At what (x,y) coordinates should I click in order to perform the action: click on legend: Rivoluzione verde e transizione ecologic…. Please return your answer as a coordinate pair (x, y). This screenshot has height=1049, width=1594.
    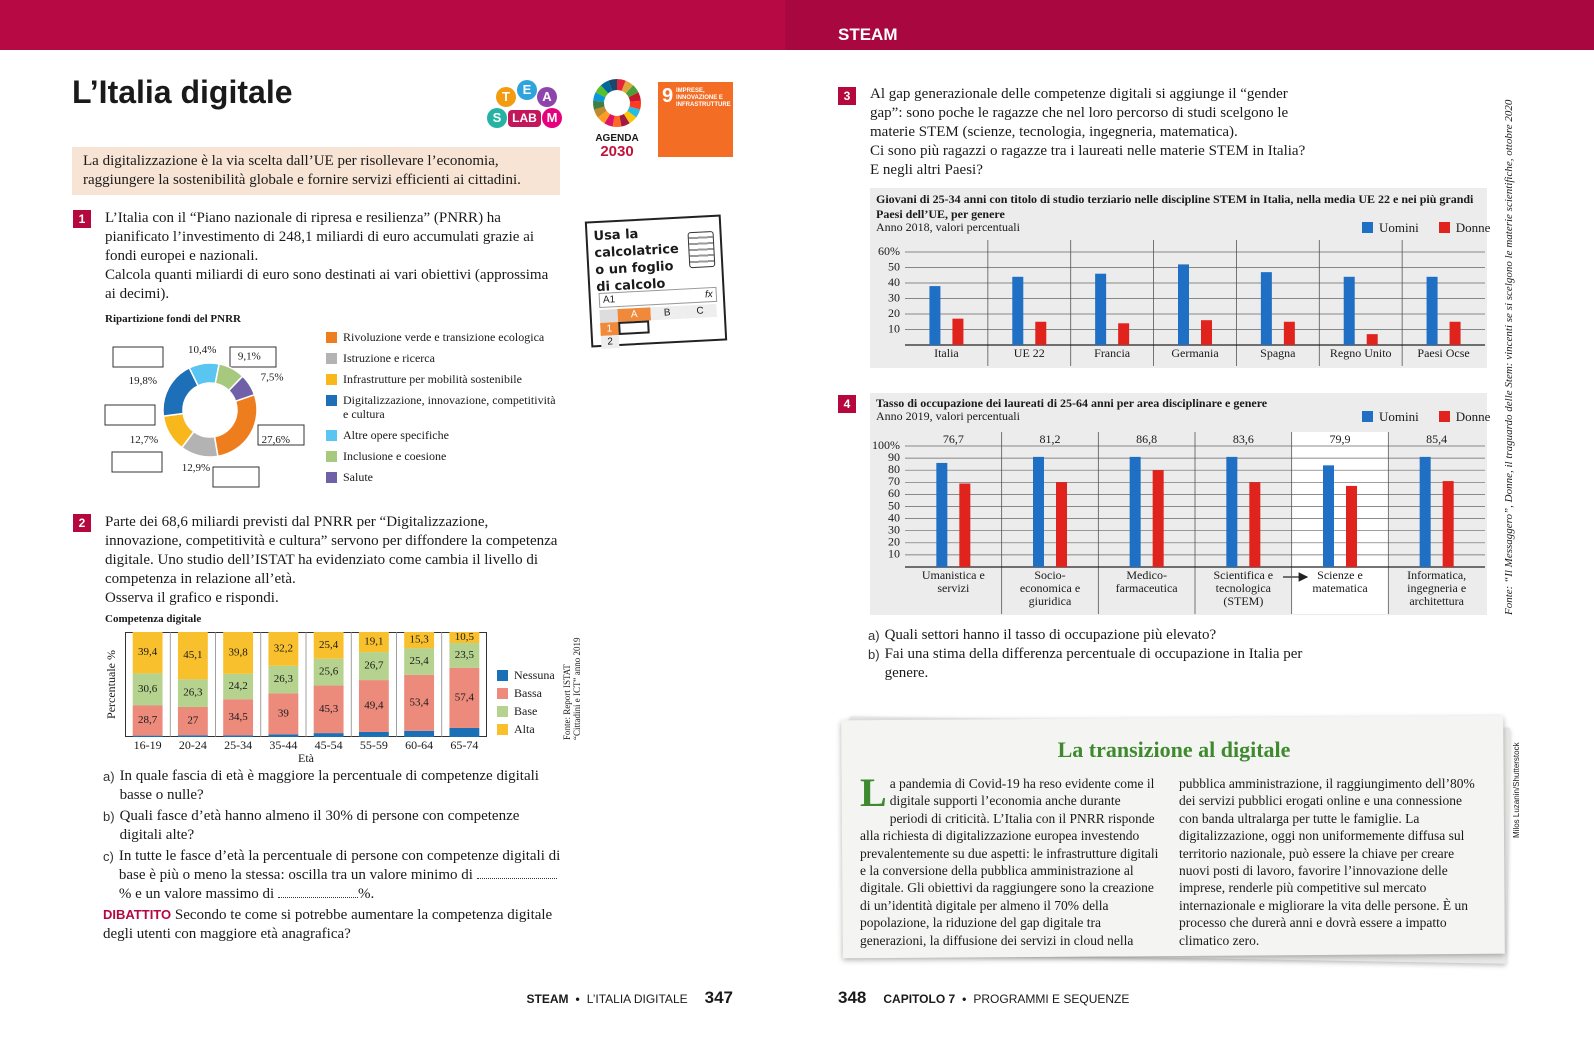
    Looking at the image, I should click on (443, 410).